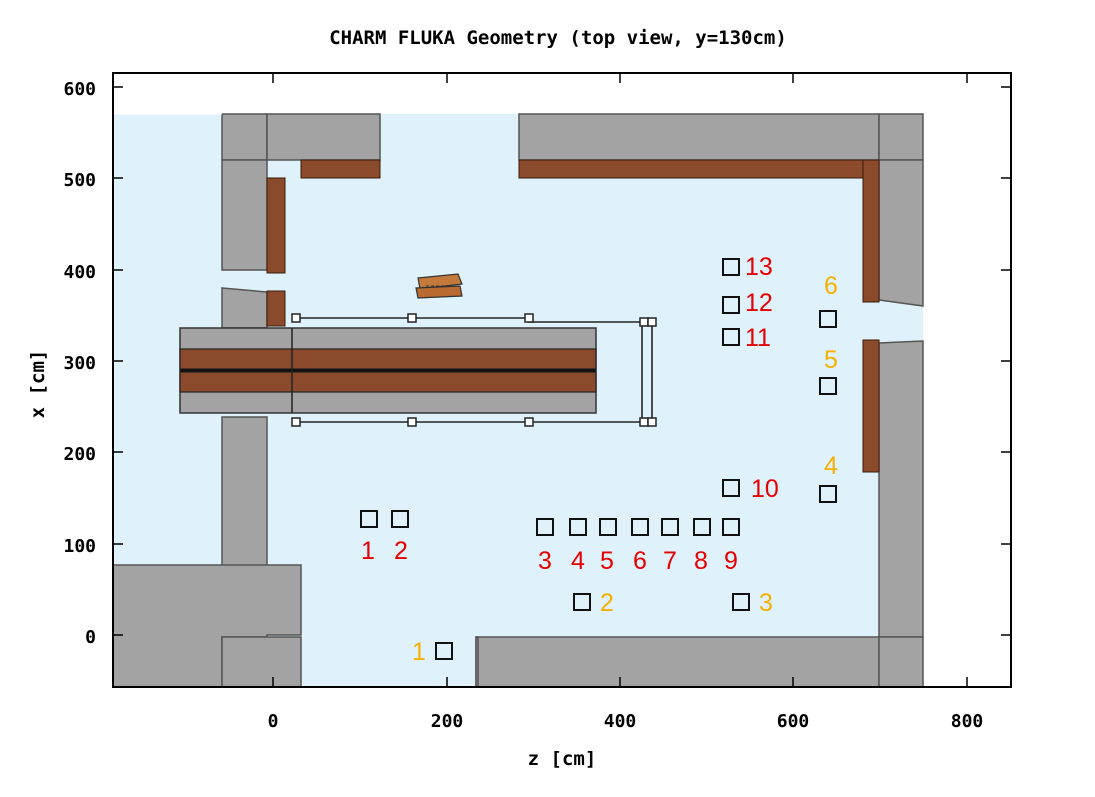  I want to click on y-tick-label: 400, so click(79, 272).